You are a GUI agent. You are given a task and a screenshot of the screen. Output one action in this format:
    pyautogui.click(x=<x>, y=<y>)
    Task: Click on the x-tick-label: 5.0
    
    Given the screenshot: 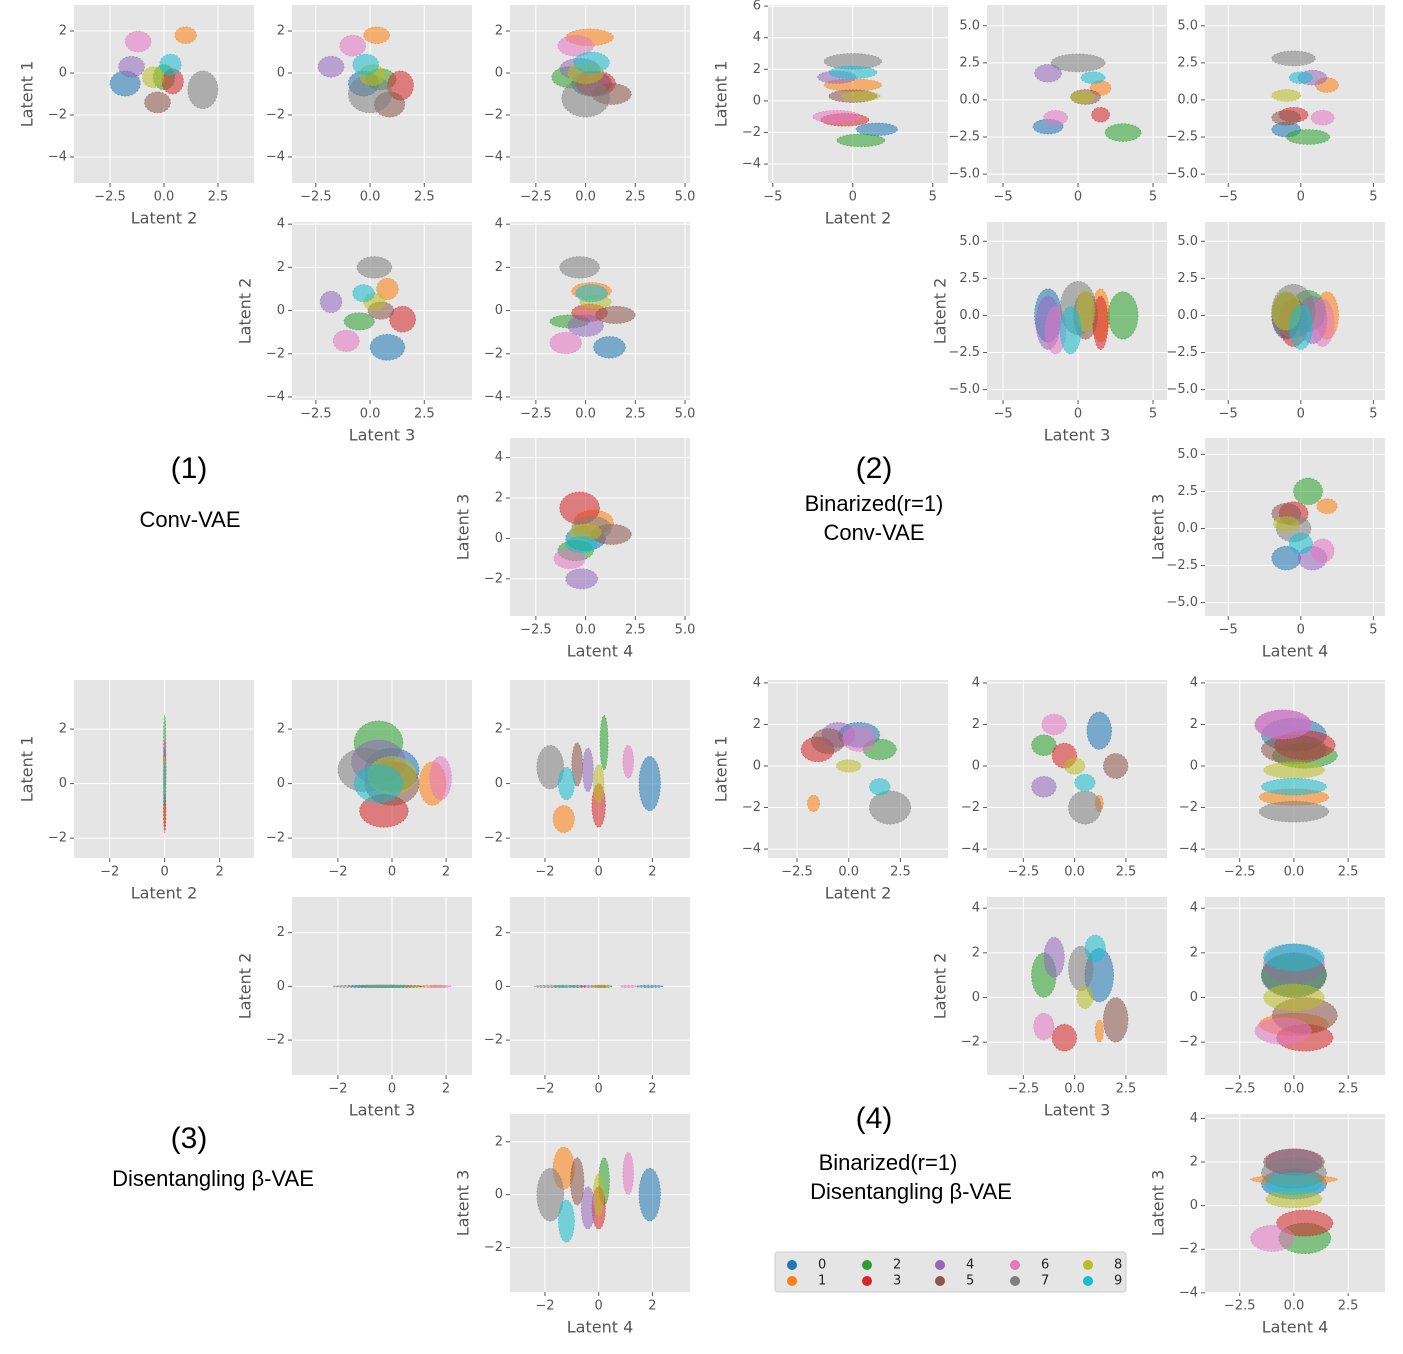 What is the action you would take?
    pyautogui.click(x=685, y=414)
    